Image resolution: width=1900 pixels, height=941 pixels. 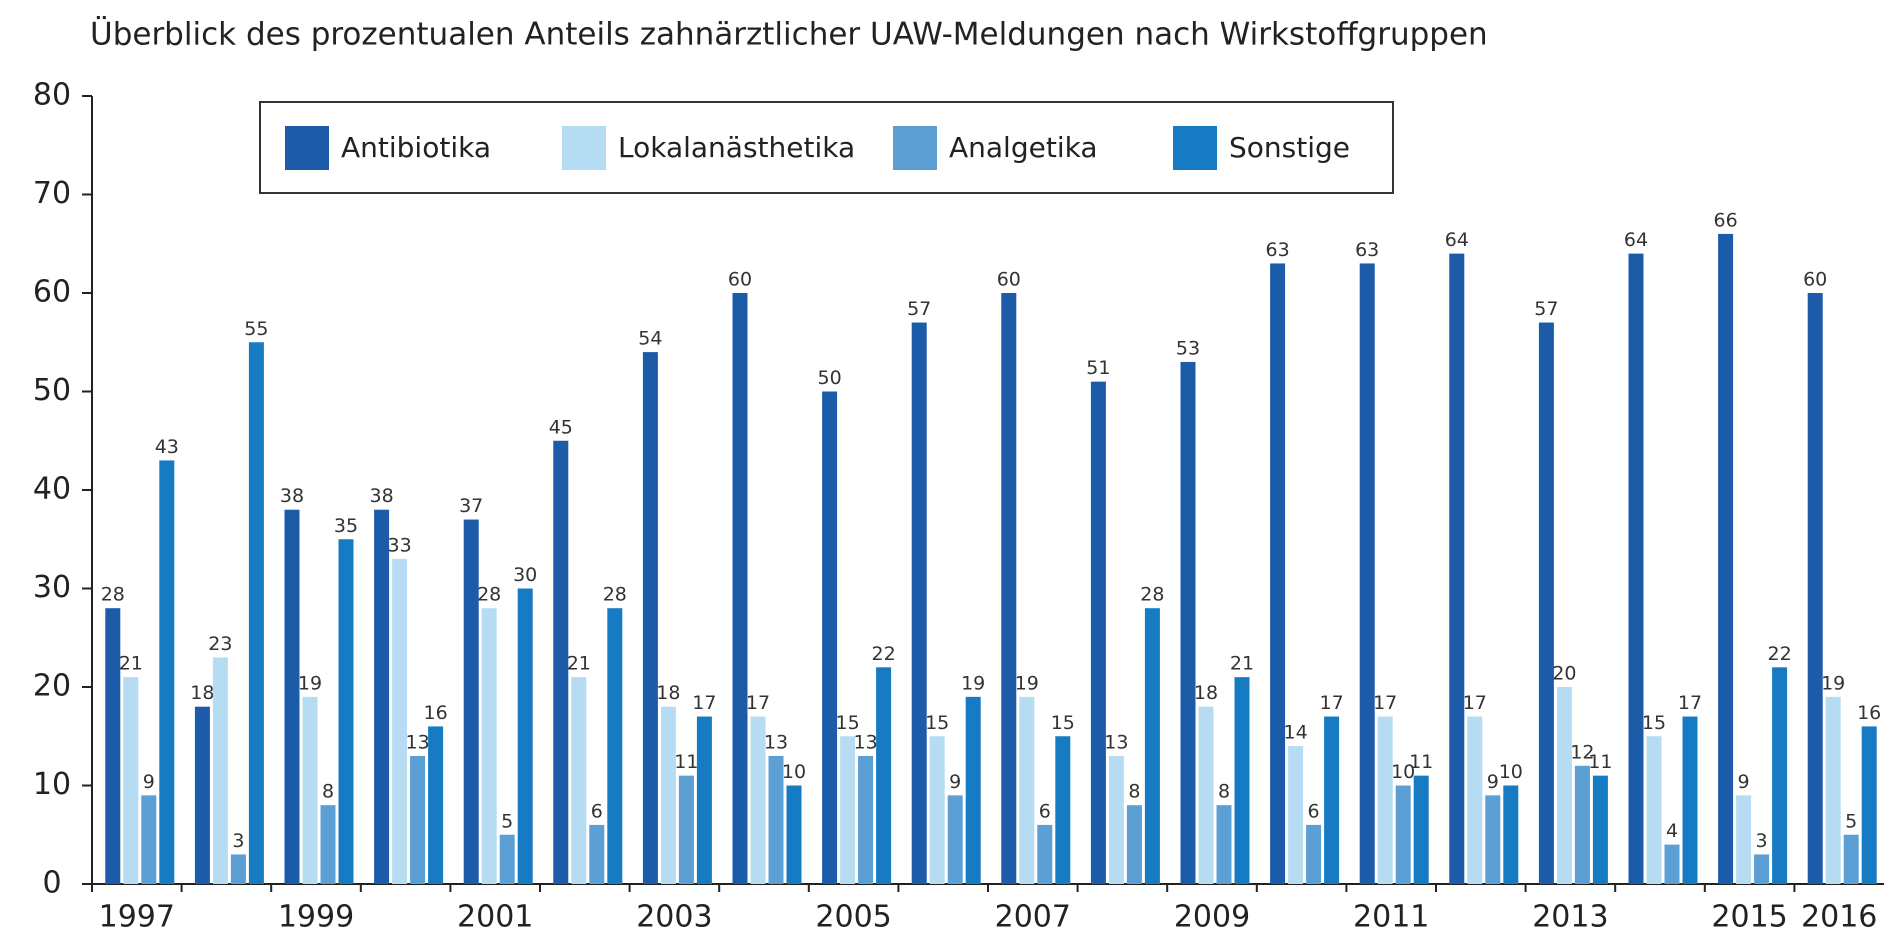 What do you see at coordinates (1564, 674) in the screenshot?
I see `value-label: 20` at bounding box center [1564, 674].